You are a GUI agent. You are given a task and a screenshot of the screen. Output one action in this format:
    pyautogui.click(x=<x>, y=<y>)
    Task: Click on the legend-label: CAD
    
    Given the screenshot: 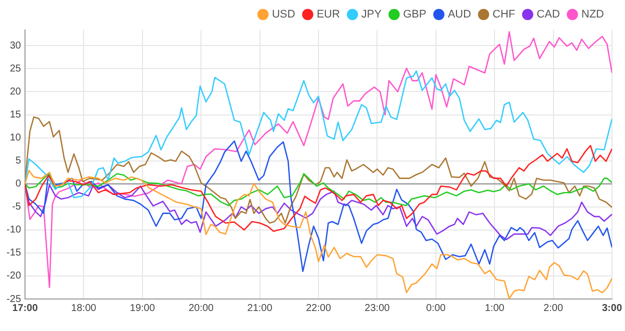 What is the action you would take?
    pyautogui.click(x=548, y=14)
    